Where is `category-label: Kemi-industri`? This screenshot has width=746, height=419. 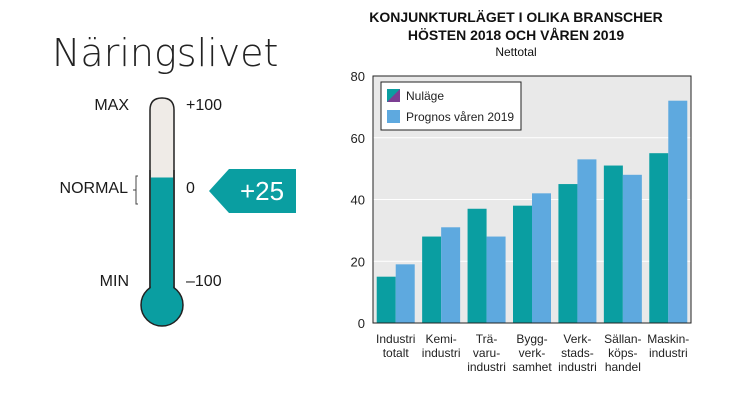 category-label: Kemi-industri is located at coordinates (441, 346).